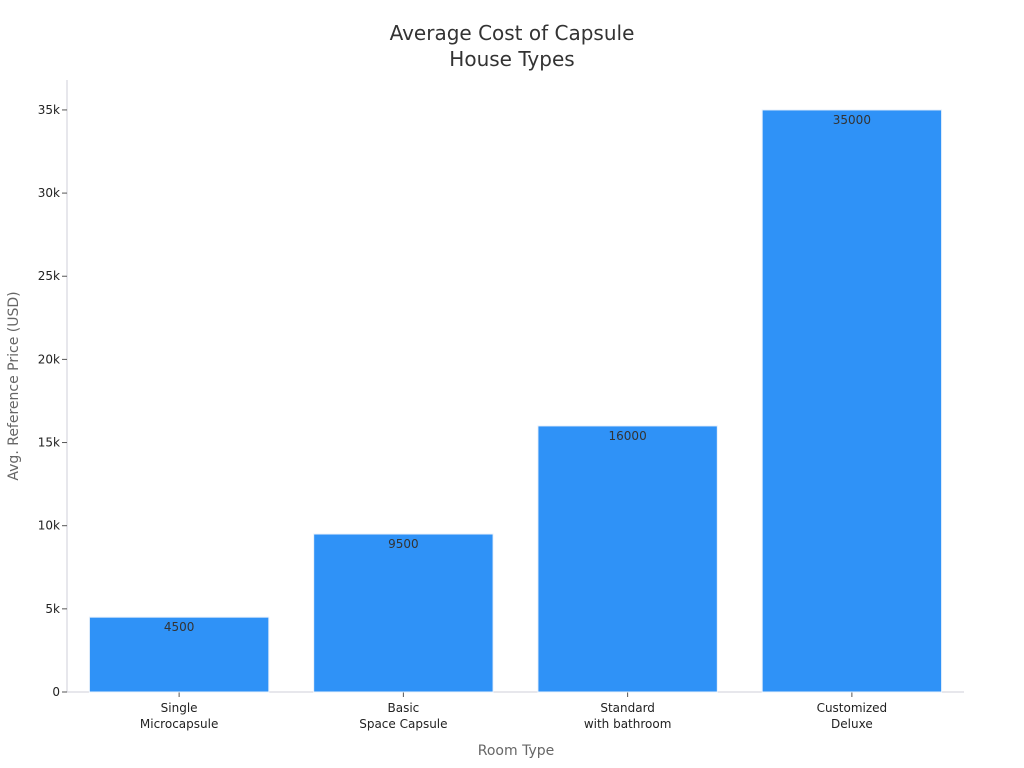 The width and height of the screenshot is (1024, 768). Describe the element at coordinates (852, 120) in the screenshot. I see `bar-value-label: 35000` at that location.